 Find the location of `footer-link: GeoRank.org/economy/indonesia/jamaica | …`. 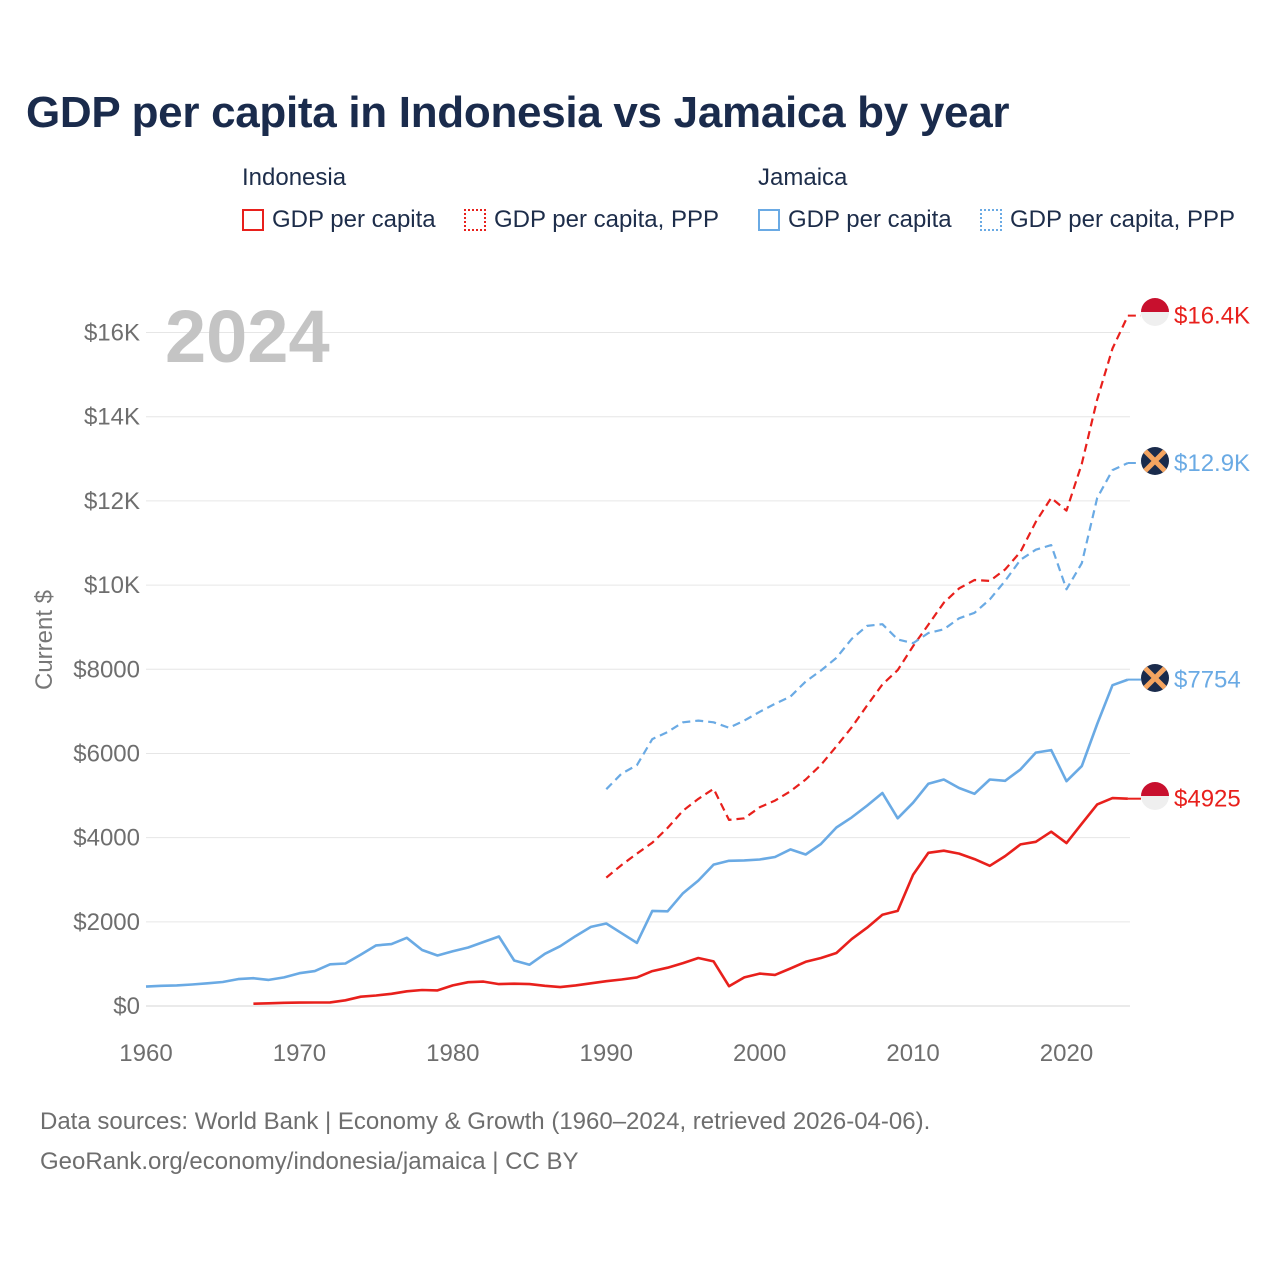

footer-link: GeoRank.org/economy/indonesia/jamaica | … is located at coordinates (309, 1161).